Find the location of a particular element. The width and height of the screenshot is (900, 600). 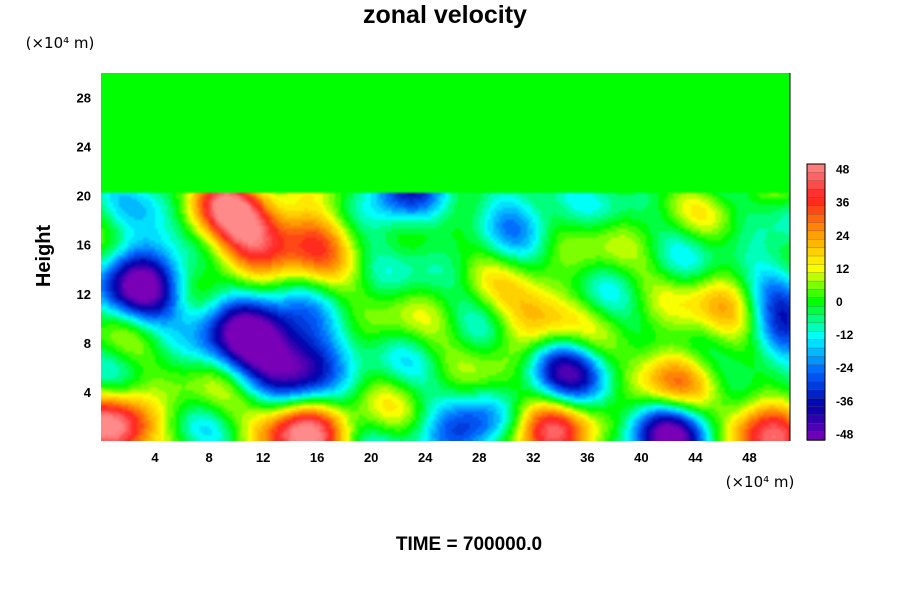

x-tick-label: 16 is located at coordinates (317, 457).